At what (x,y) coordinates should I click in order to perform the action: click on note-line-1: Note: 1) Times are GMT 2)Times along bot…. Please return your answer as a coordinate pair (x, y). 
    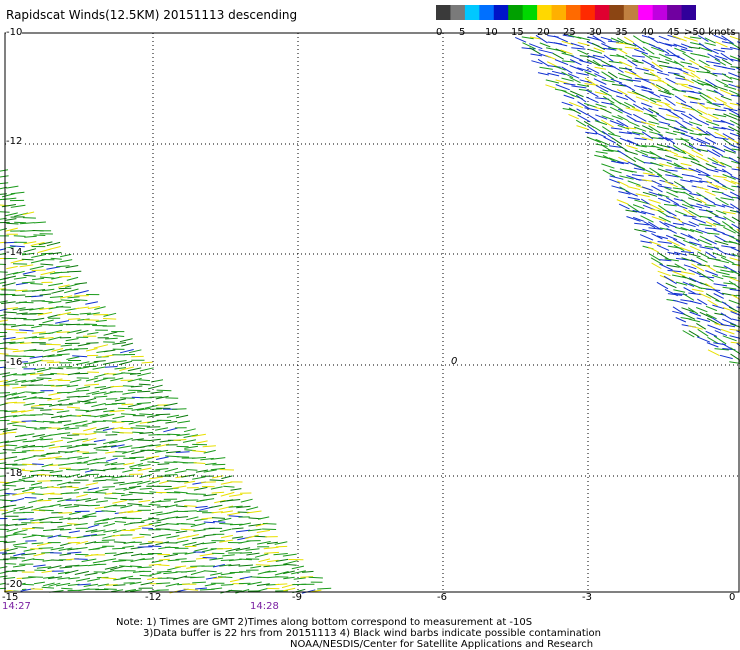
    Looking at the image, I should click on (324, 622).